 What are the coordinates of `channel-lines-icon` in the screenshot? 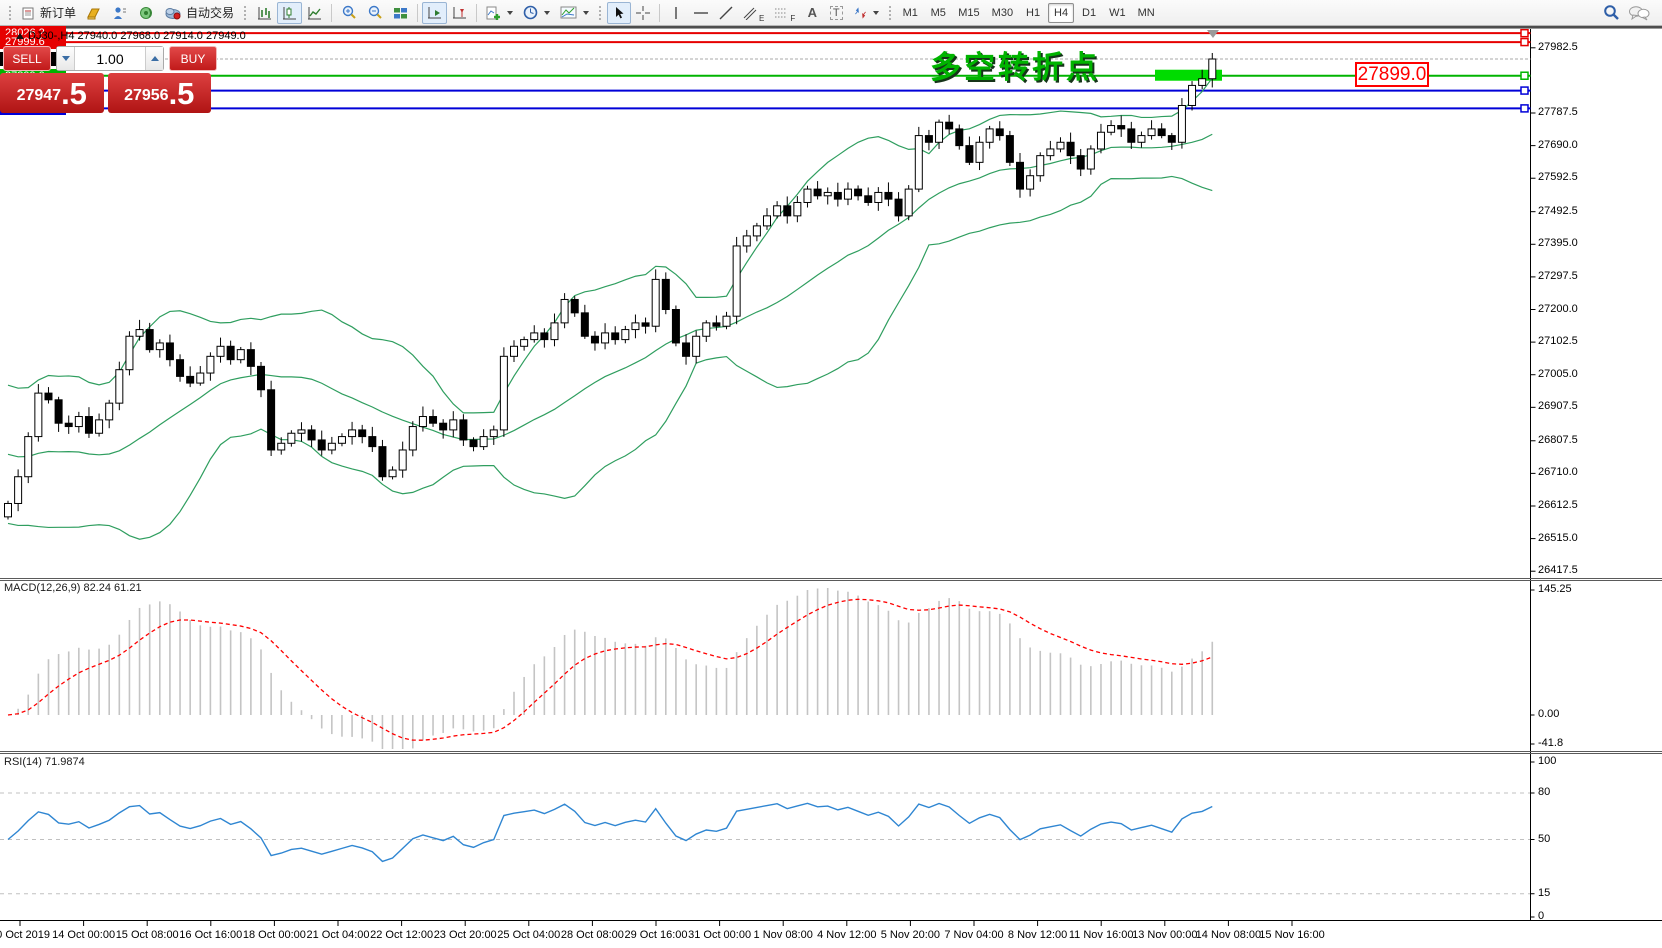 It's located at (750, 13).